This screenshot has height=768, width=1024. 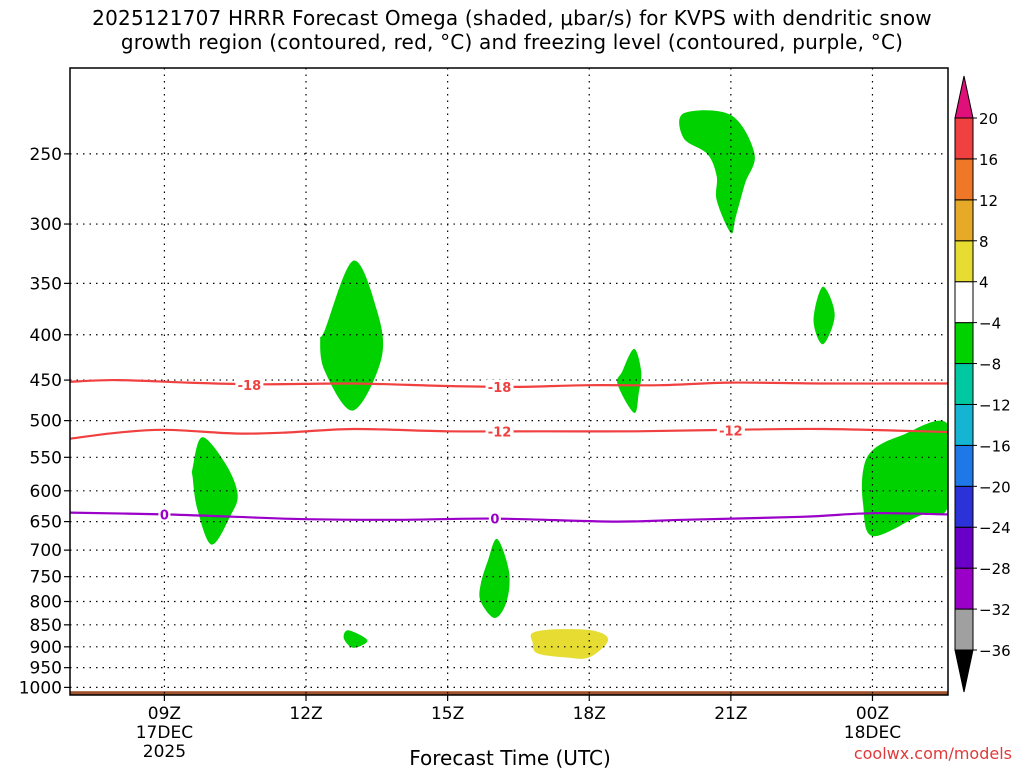 I want to click on contour-label-4: 0, so click(x=164, y=515).